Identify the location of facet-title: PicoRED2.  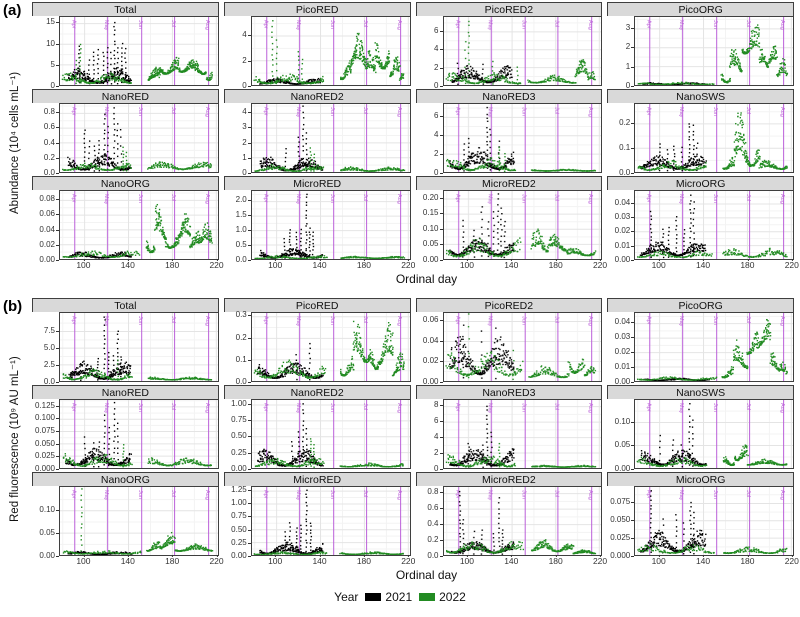
(509, 305).